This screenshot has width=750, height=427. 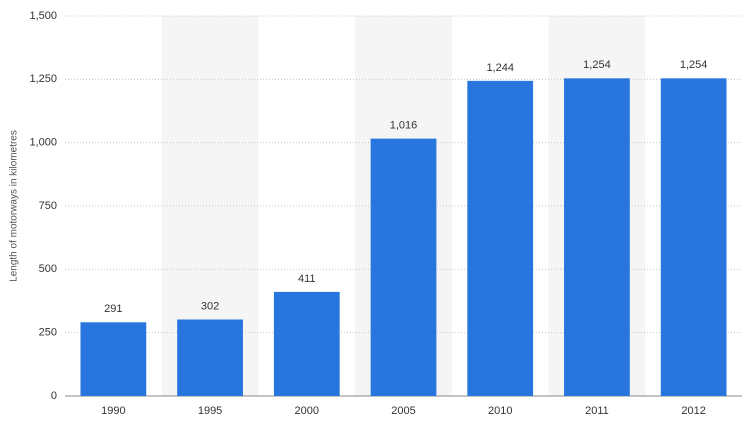 I want to click on value-label: 411, so click(x=307, y=279).